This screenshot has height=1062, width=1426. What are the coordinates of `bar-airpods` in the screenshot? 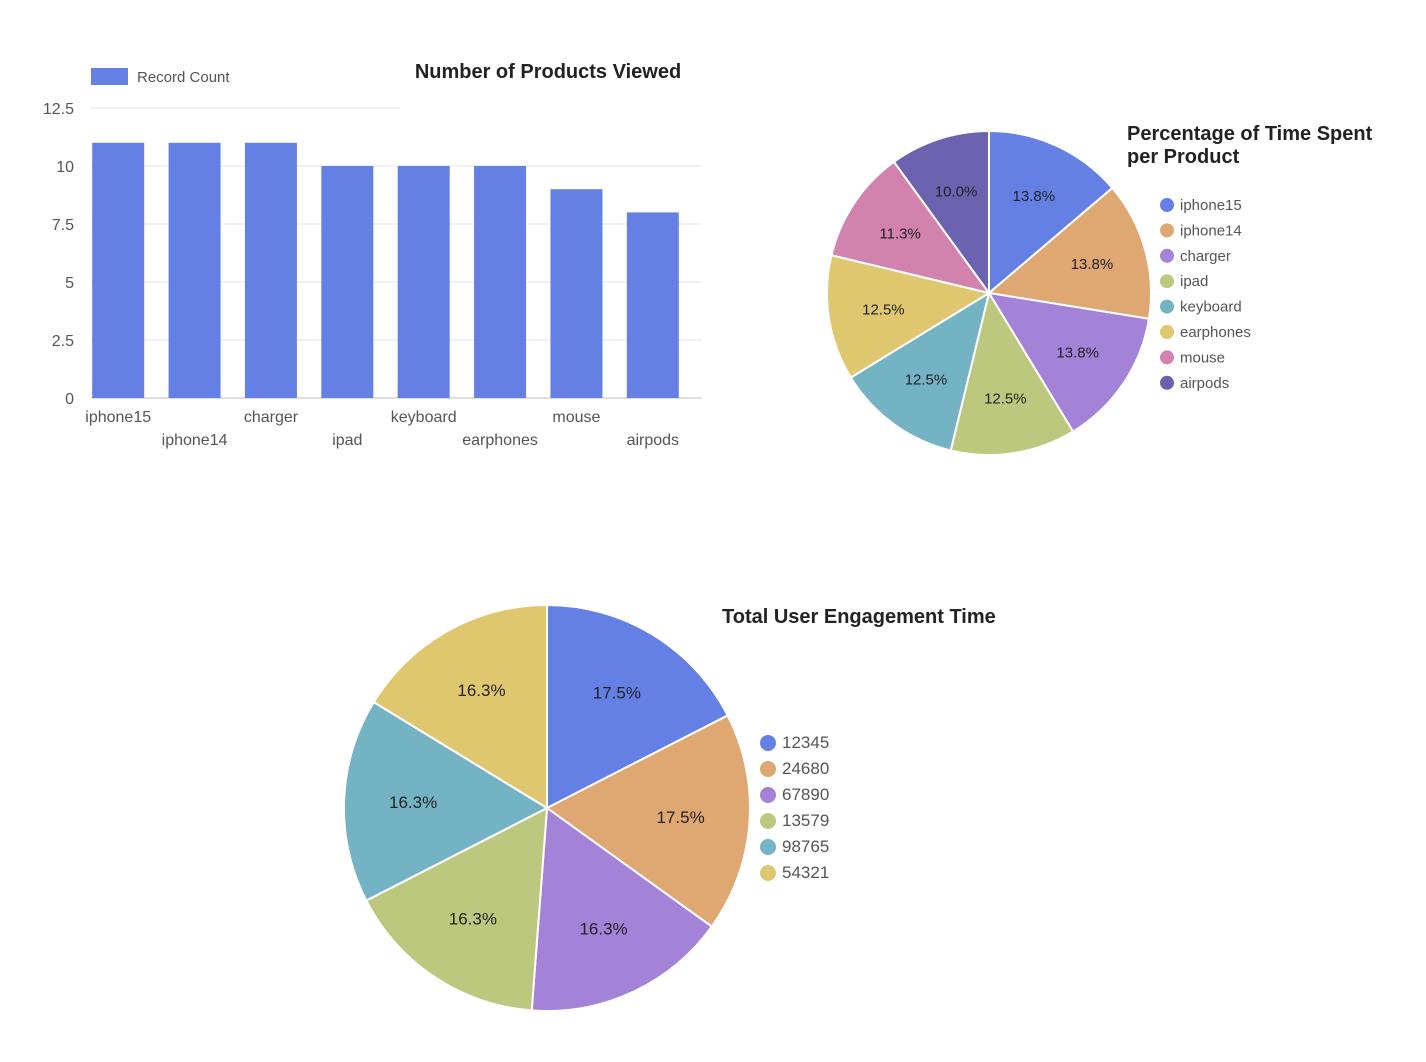 It's located at (652, 305).